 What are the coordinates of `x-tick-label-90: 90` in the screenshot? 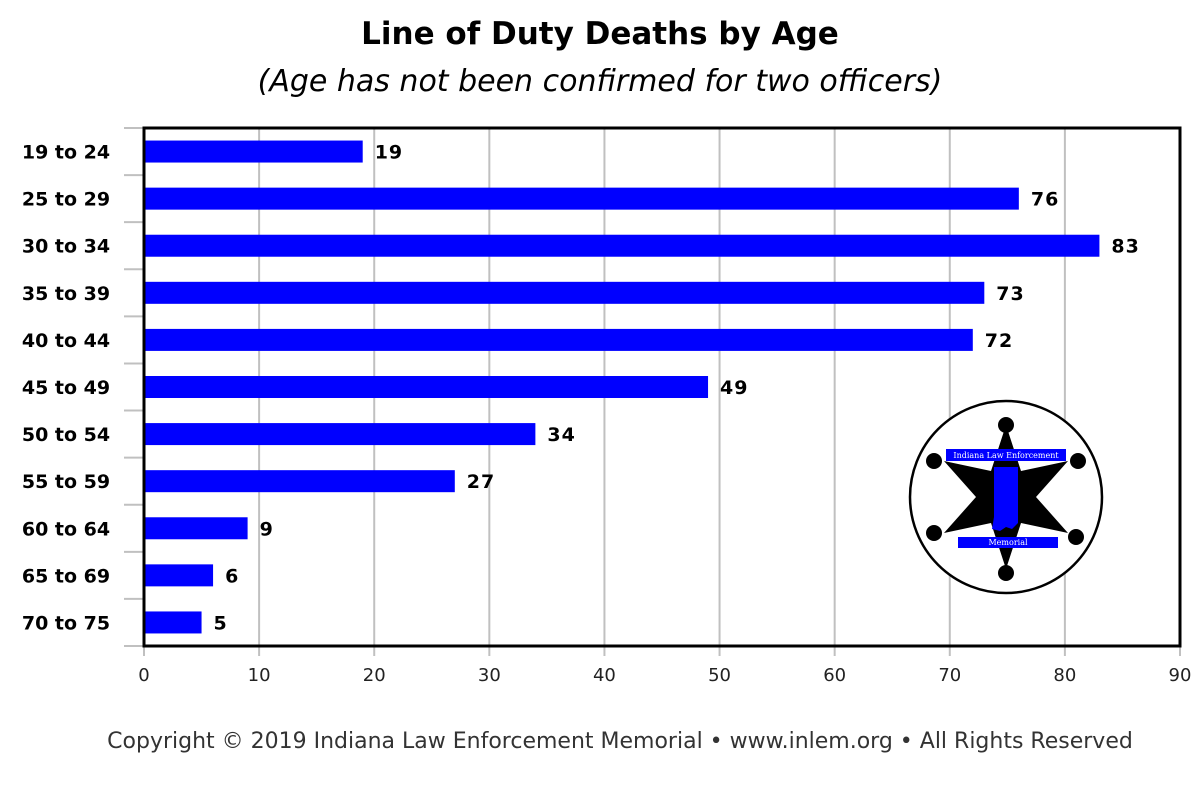 It's located at (1180, 675).